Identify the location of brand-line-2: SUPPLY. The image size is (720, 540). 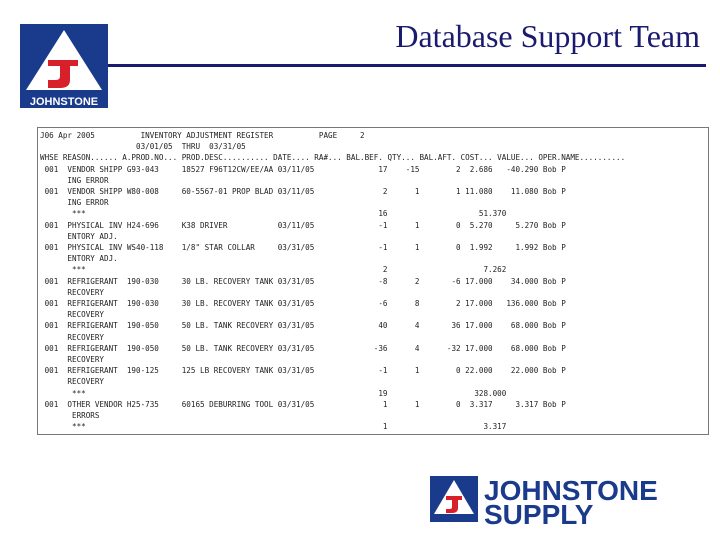
(539, 513).